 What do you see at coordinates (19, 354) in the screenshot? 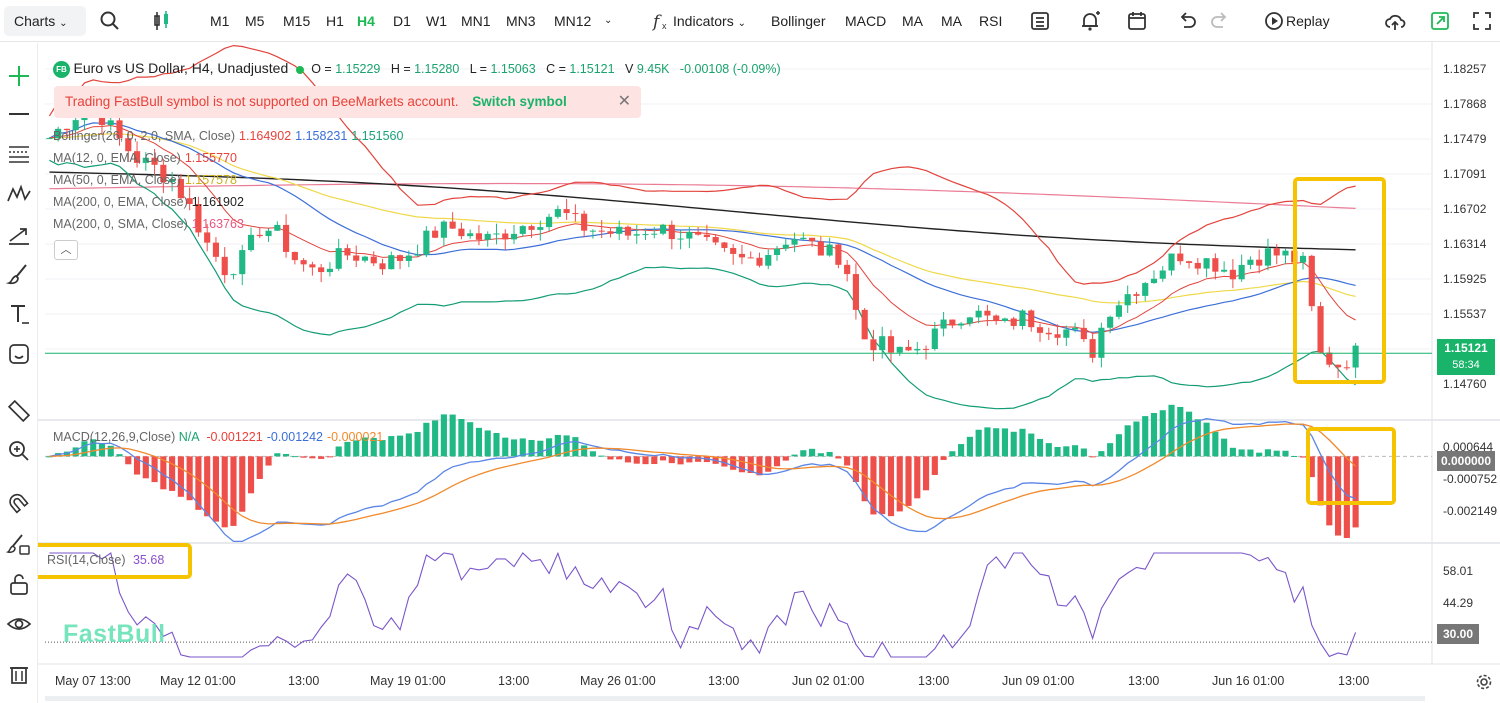
I see `emoji-icon` at bounding box center [19, 354].